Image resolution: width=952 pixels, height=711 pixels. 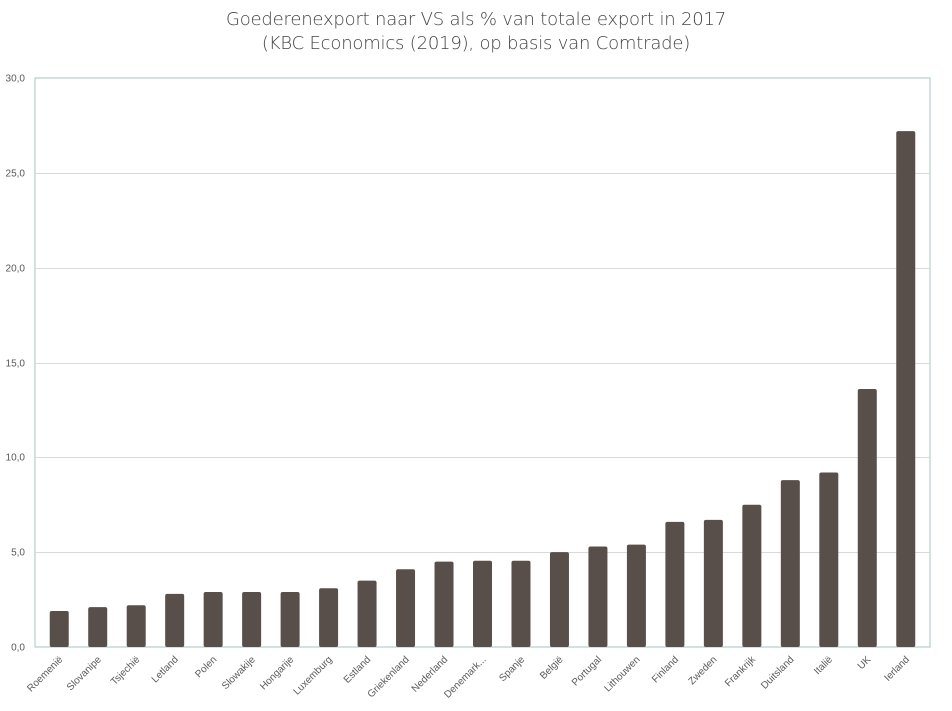 What do you see at coordinates (313, 675) in the screenshot?
I see `x-tick-label: Luxemburg` at bounding box center [313, 675].